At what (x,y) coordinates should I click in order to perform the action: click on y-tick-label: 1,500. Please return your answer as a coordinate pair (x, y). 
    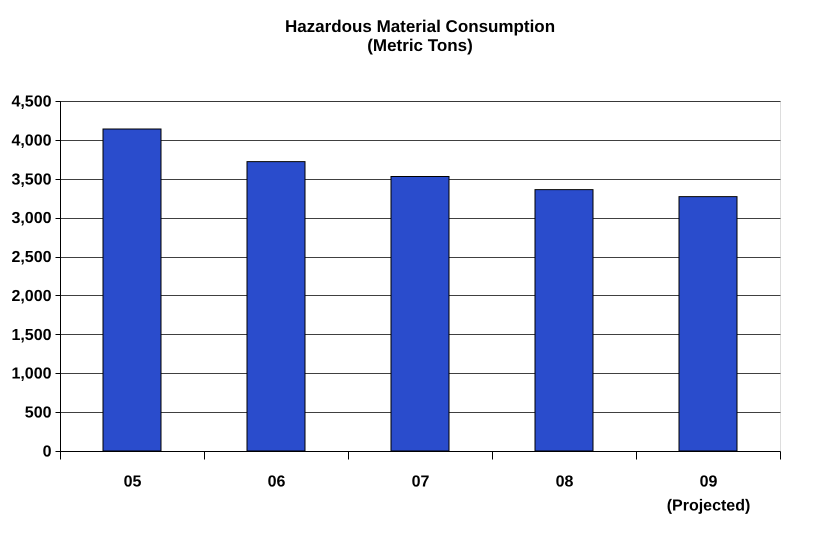
    Looking at the image, I should click on (31, 335).